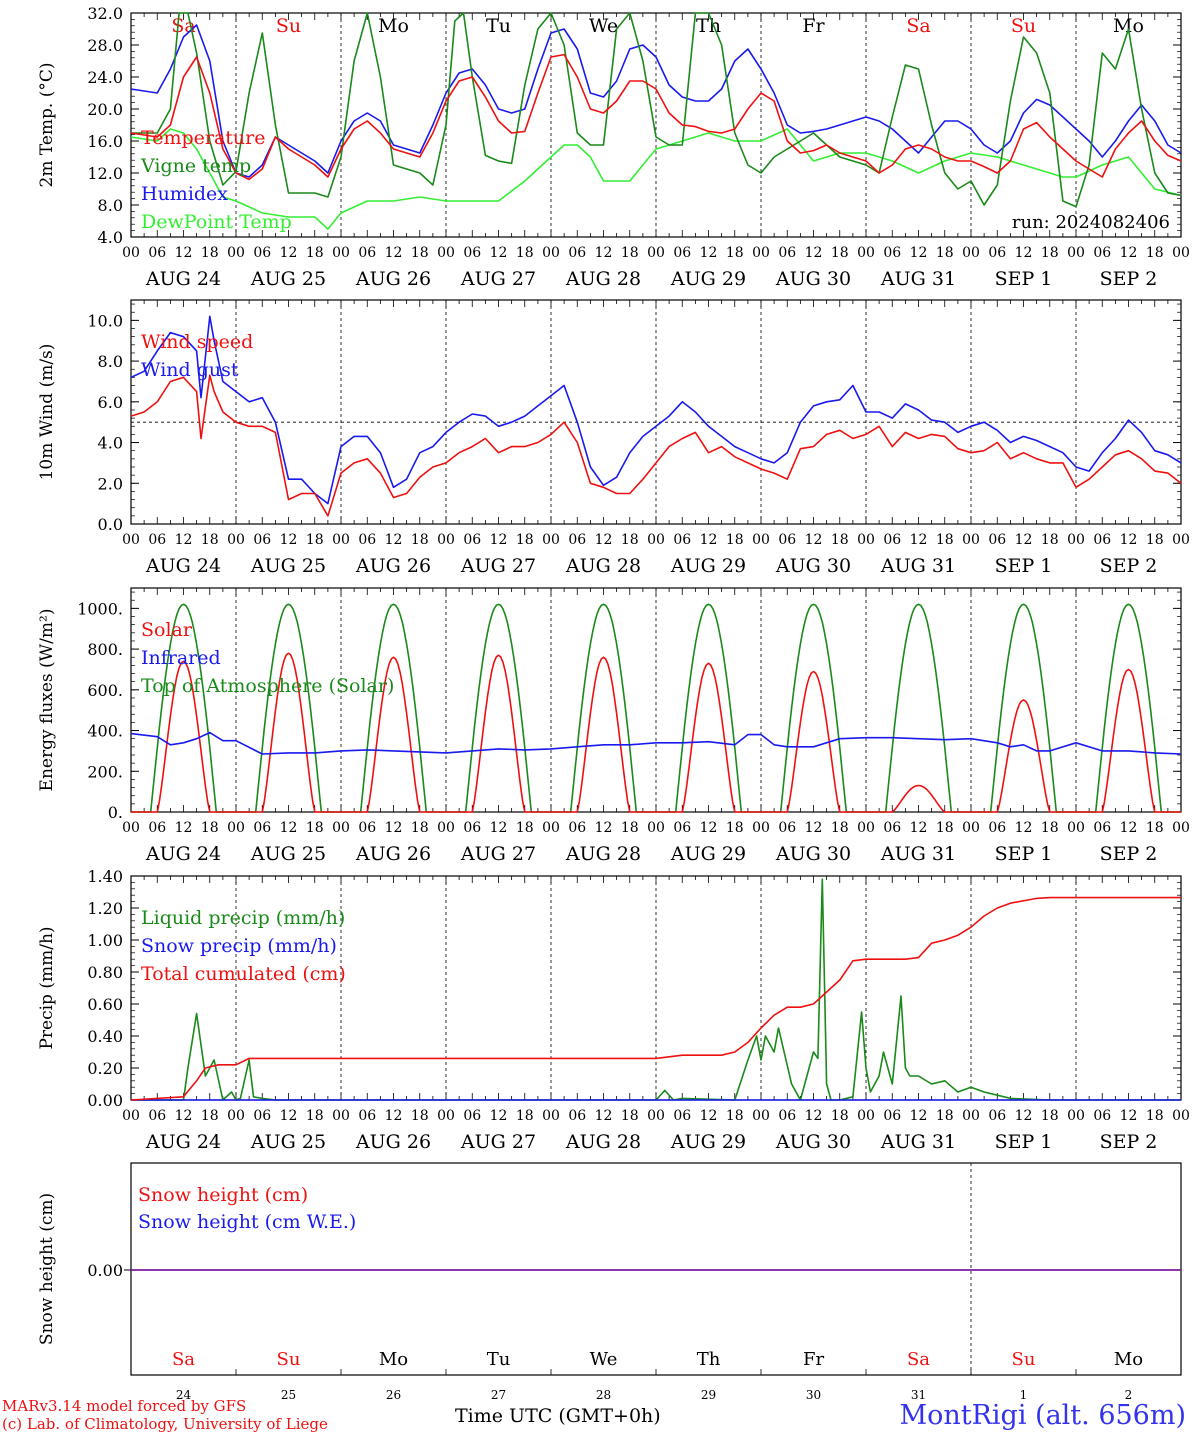  What do you see at coordinates (243, 918) in the screenshot?
I see `legend-entry-1: Liquid precip (mm/h)` at bounding box center [243, 918].